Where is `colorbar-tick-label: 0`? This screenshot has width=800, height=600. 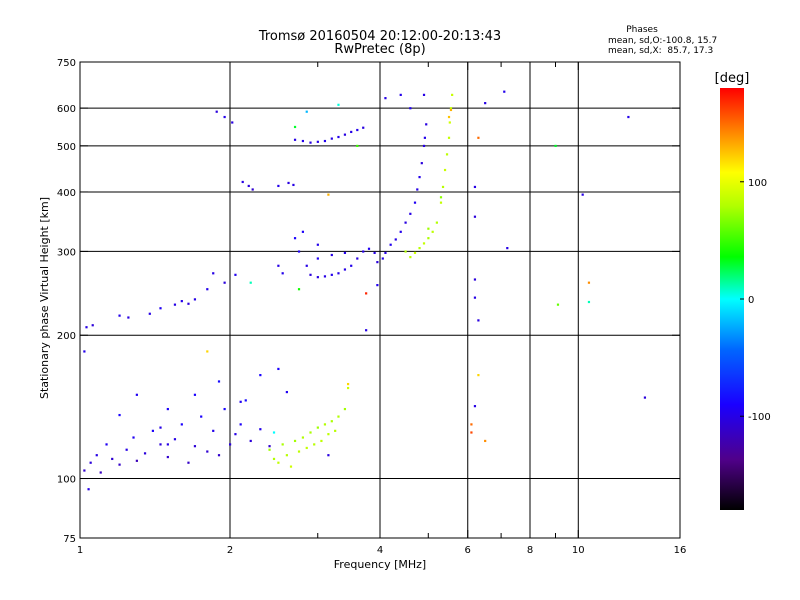
colorbar-tick-label: 0 is located at coordinates (751, 300).